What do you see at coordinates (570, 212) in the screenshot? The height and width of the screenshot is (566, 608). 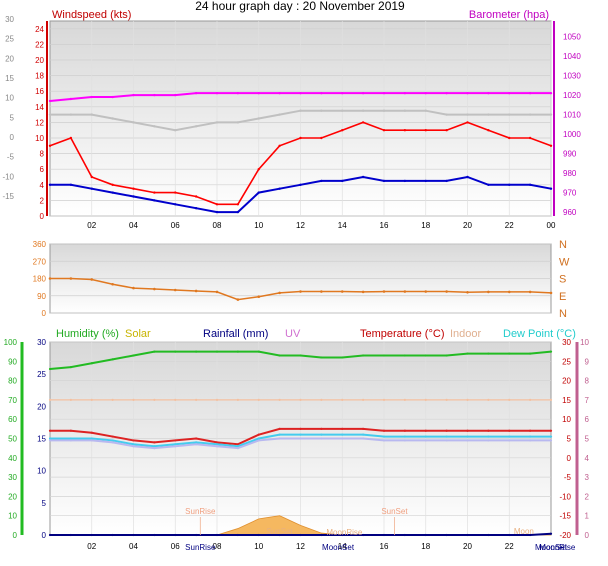 I see `y-right-tick: 960` at bounding box center [570, 212].